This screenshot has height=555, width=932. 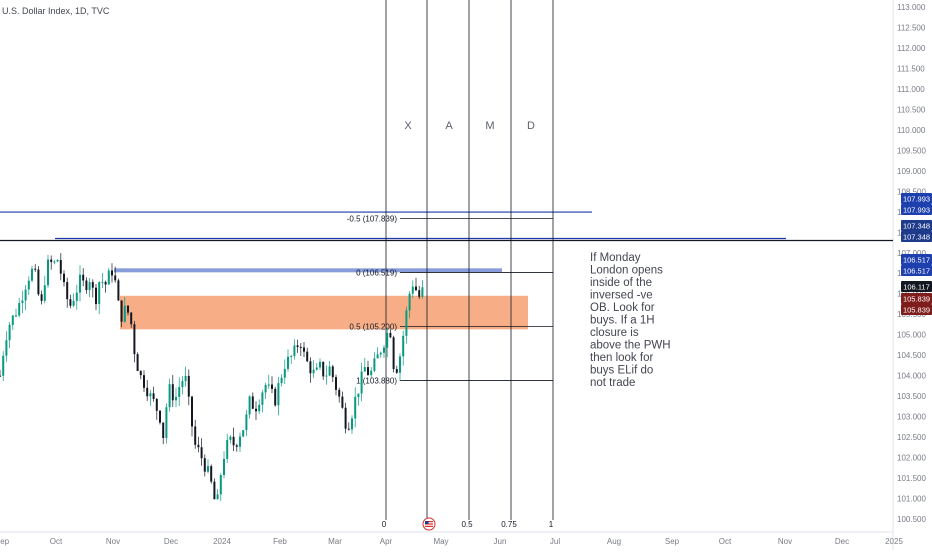 What do you see at coordinates (621, 283) in the screenshot?
I see `note-line: inside of the` at bounding box center [621, 283].